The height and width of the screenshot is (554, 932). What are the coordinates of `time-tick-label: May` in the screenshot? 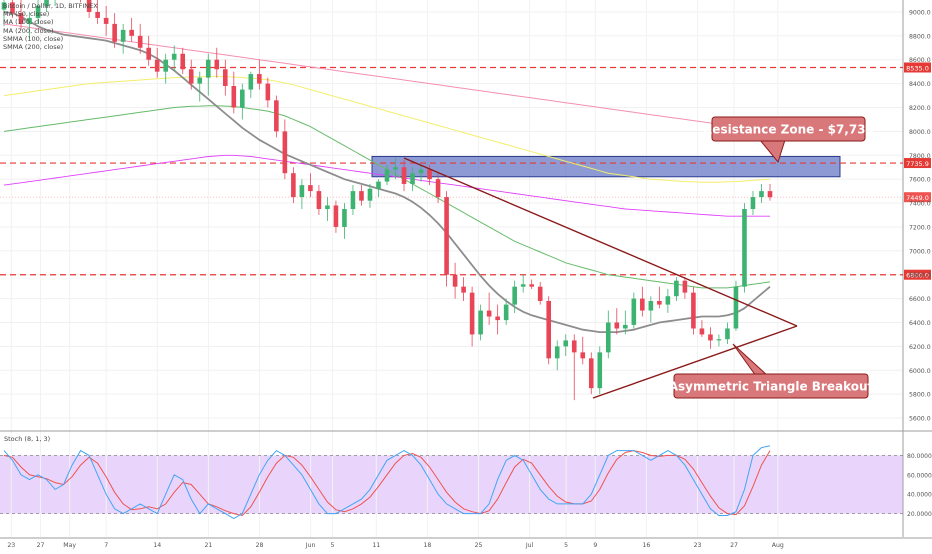 It's located at (69, 545).